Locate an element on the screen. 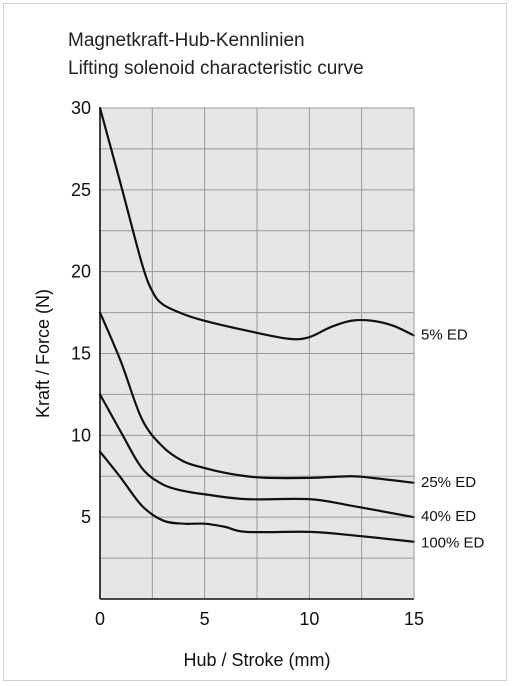 The image size is (512, 686). y-tick-label: 5 is located at coordinates (86, 517).